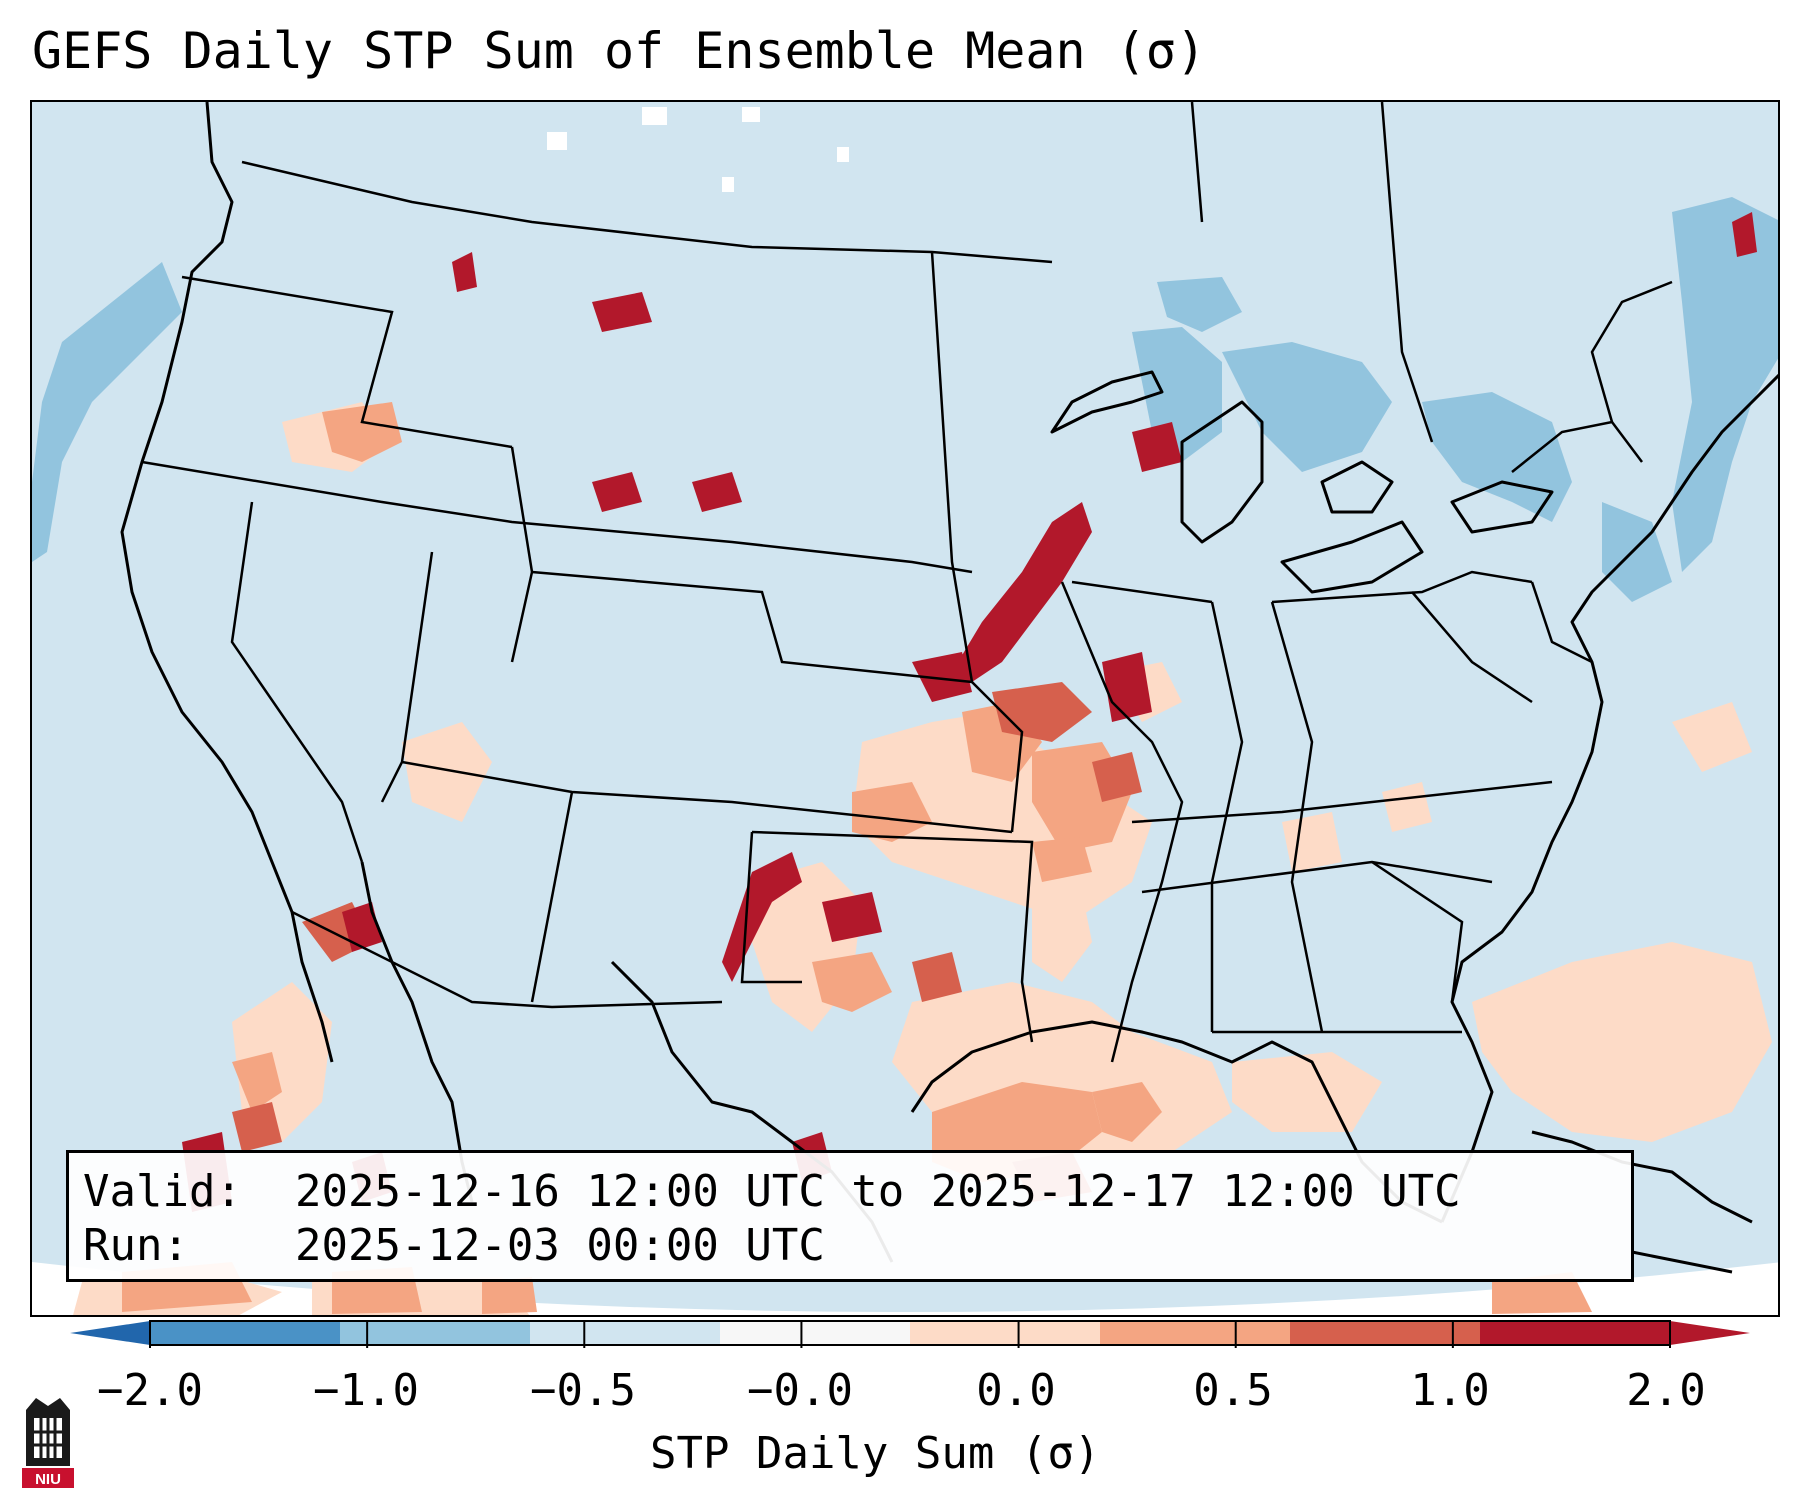  Describe the element at coordinates (850, 1246) in the screenshot. I see `run-row: Run: 2025-12-03 00:00 UTC` at that location.